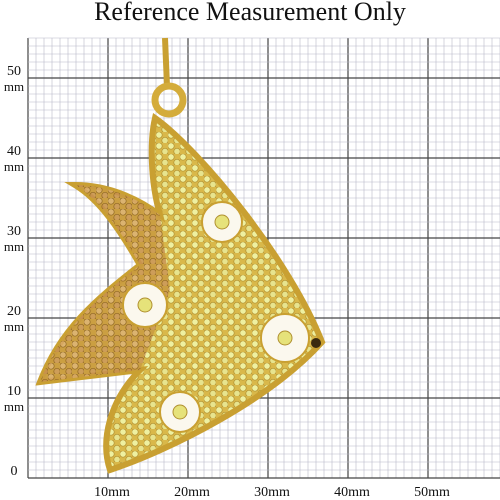  I want to click on y-label-number: 20, so click(14, 311).